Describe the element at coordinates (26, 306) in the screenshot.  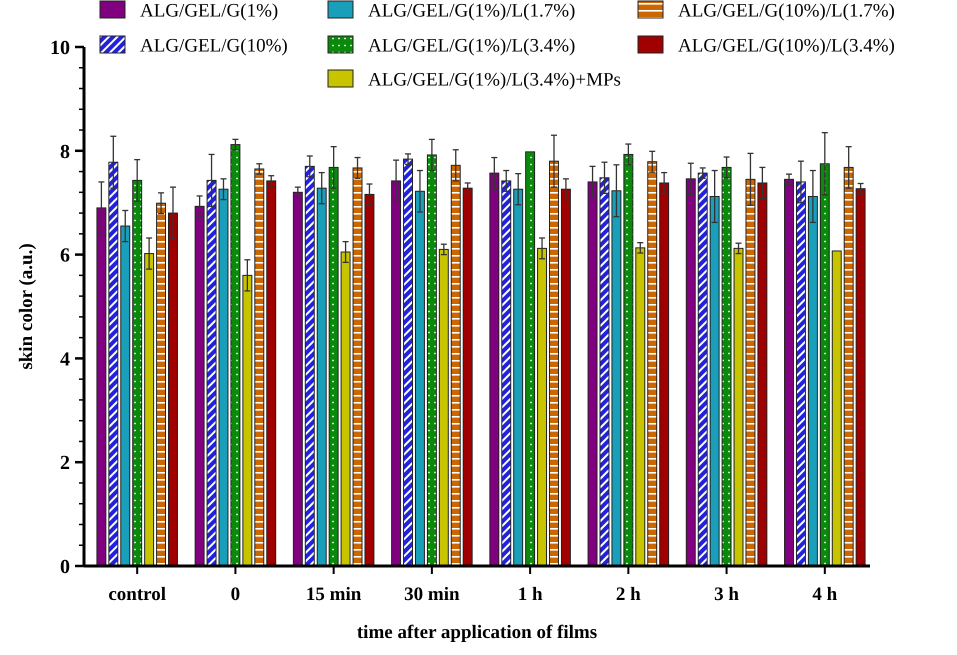
I see `y-axis-title: skin color (a.u.)` at that location.